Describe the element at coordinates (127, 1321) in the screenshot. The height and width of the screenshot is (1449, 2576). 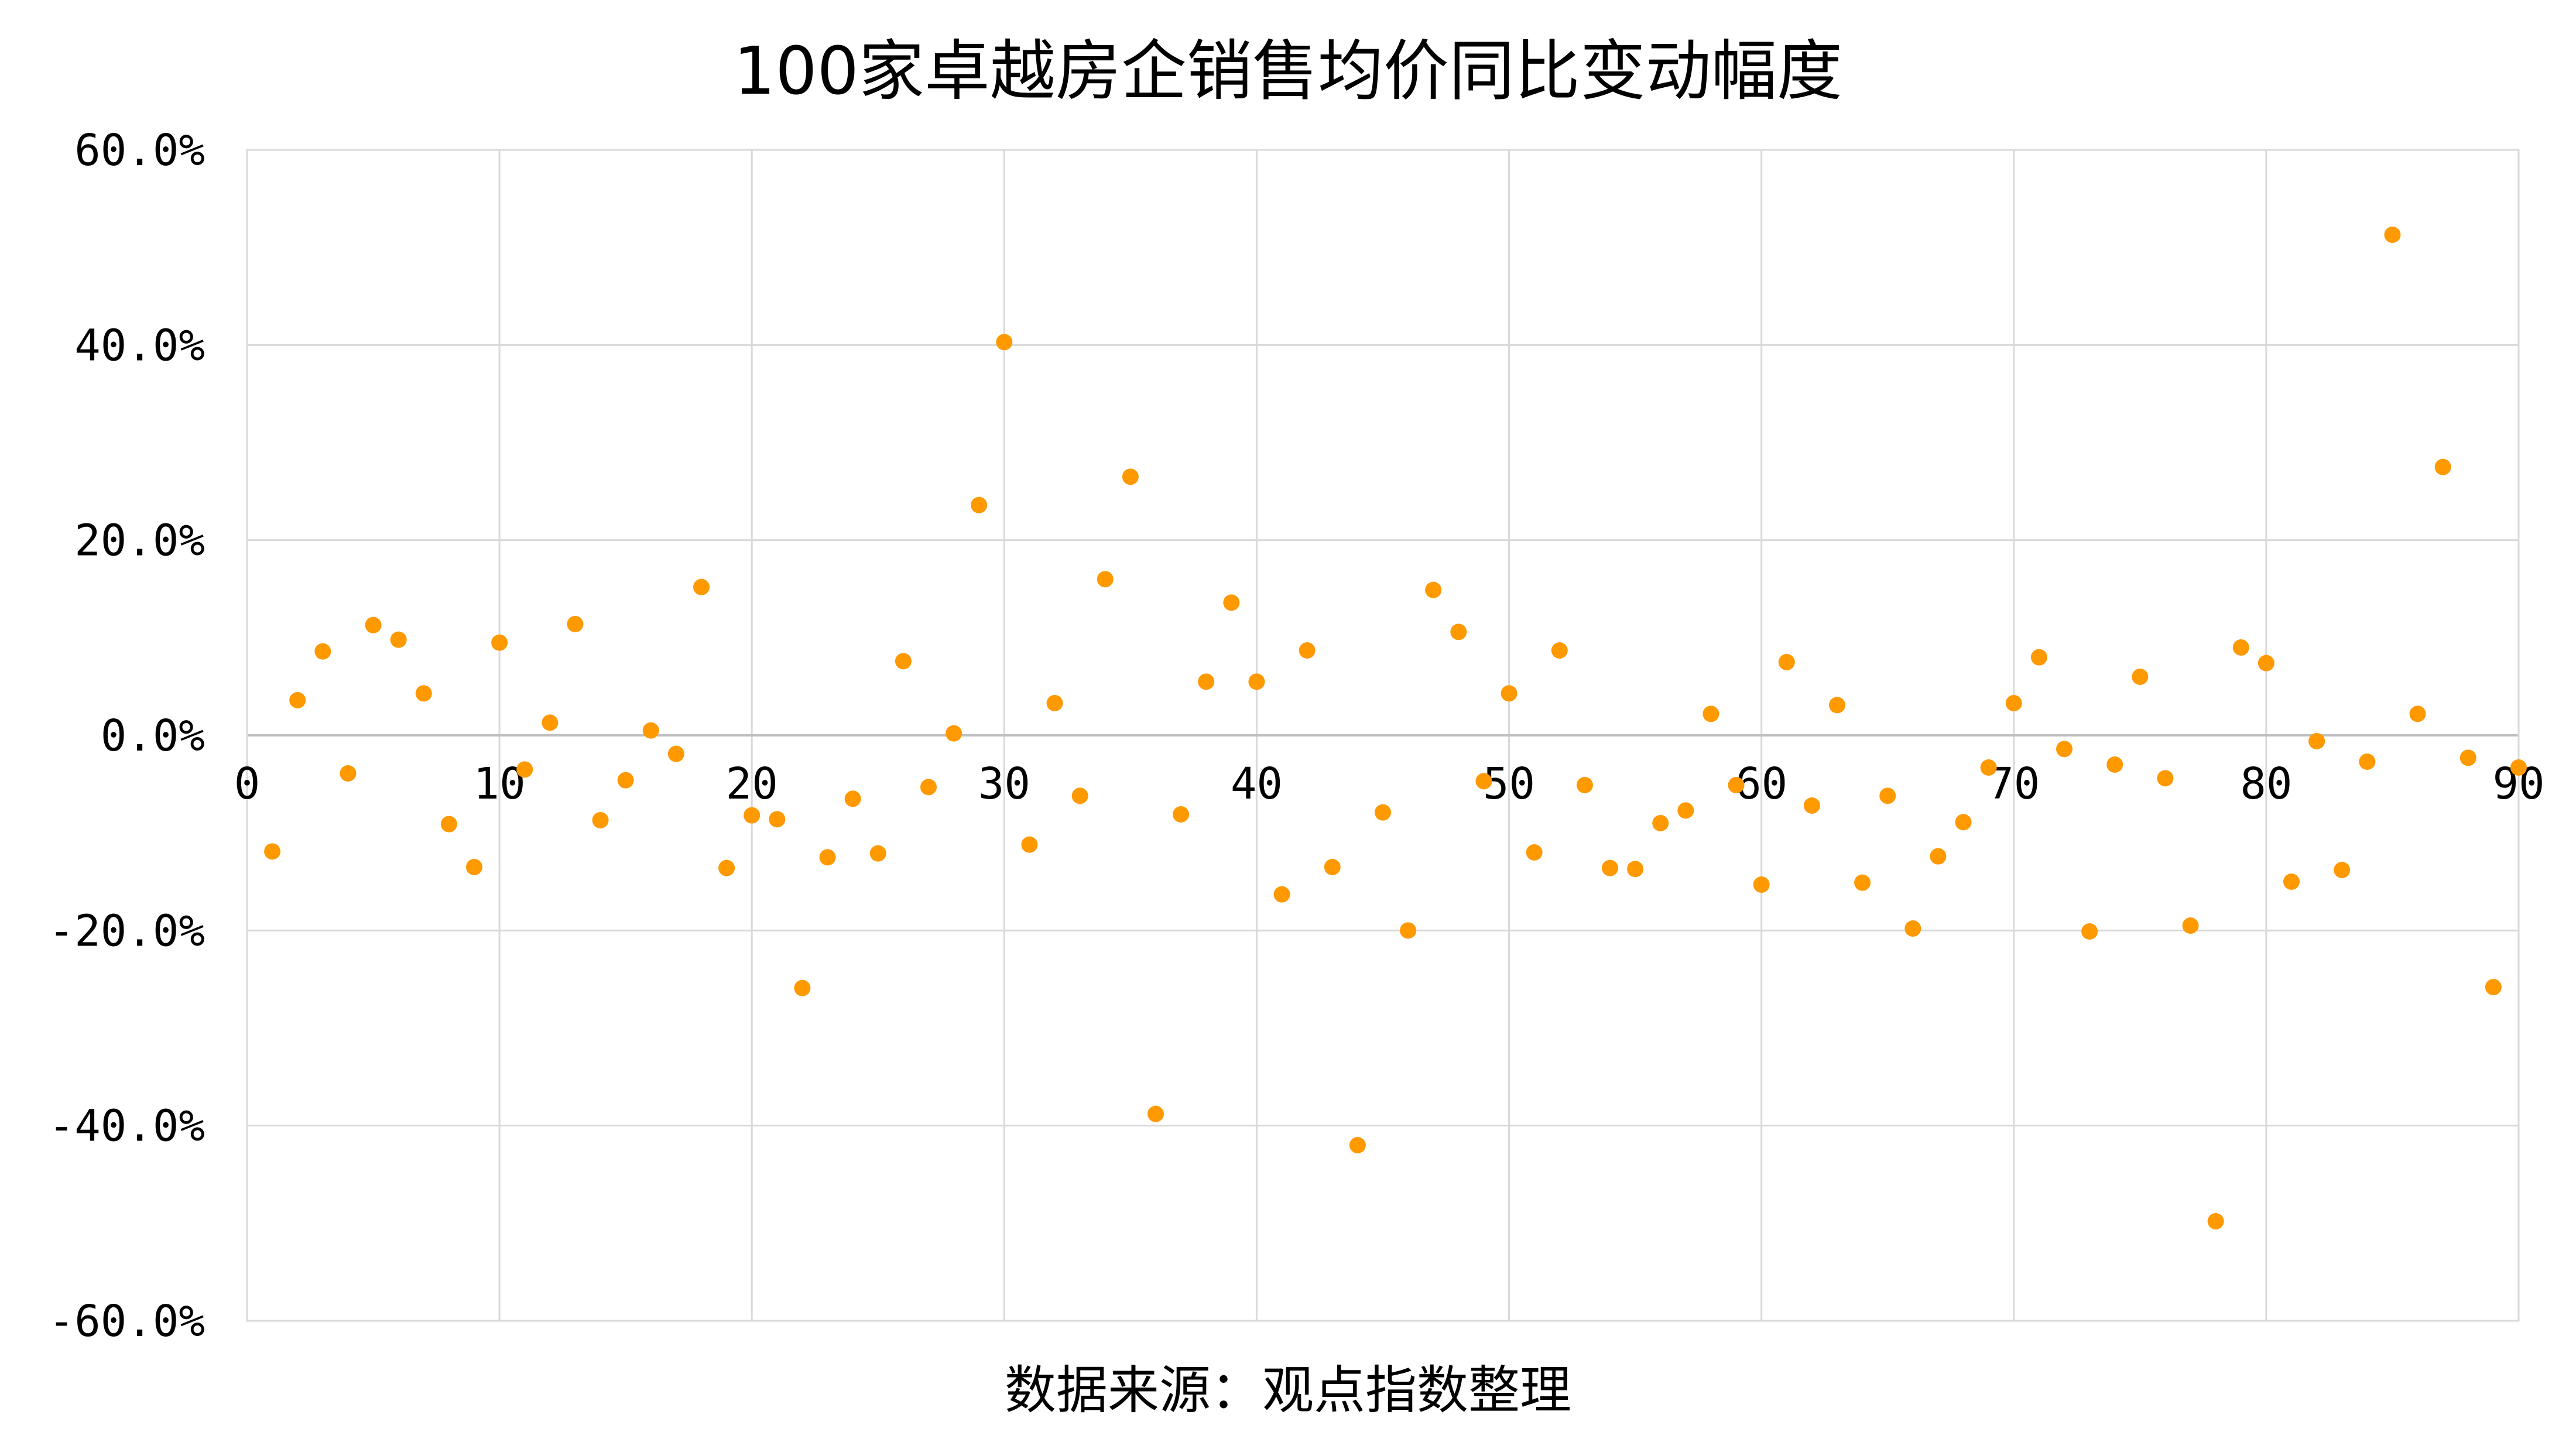
I see `y-tick-label: -60.0%` at that location.